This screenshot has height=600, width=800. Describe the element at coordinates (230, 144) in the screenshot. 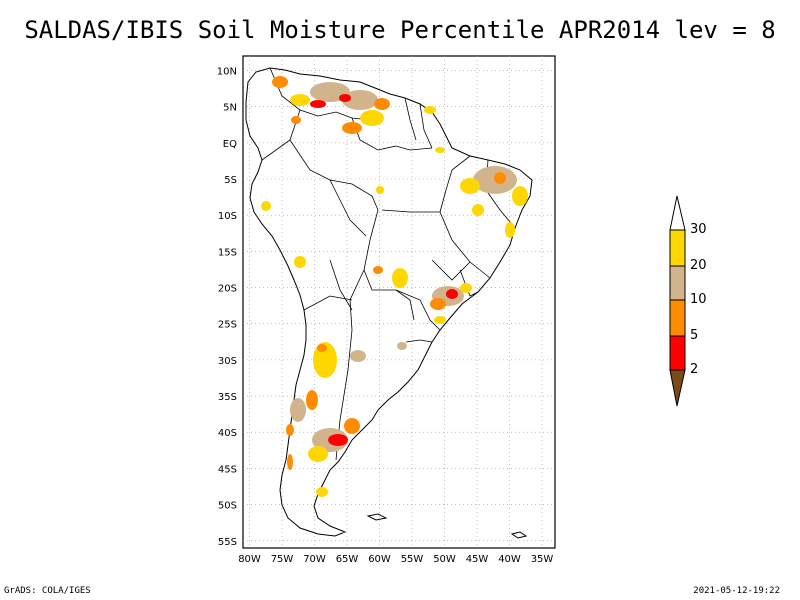

I see `lat-tick-label: EQ` at that location.